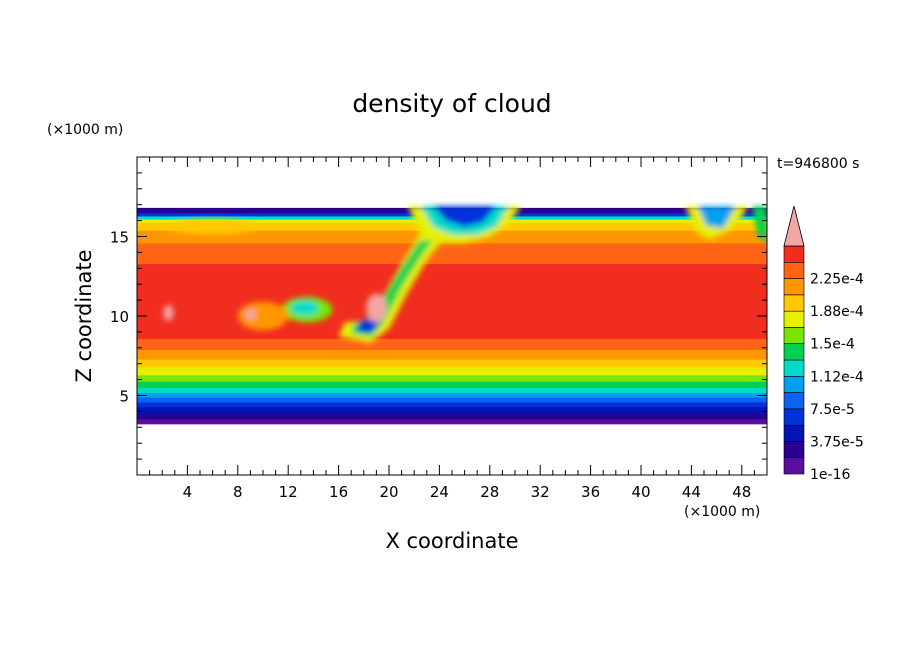 The height and width of the screenshot is (654, 904). I want to click on x-tick-label: 32, so click(540, 492).